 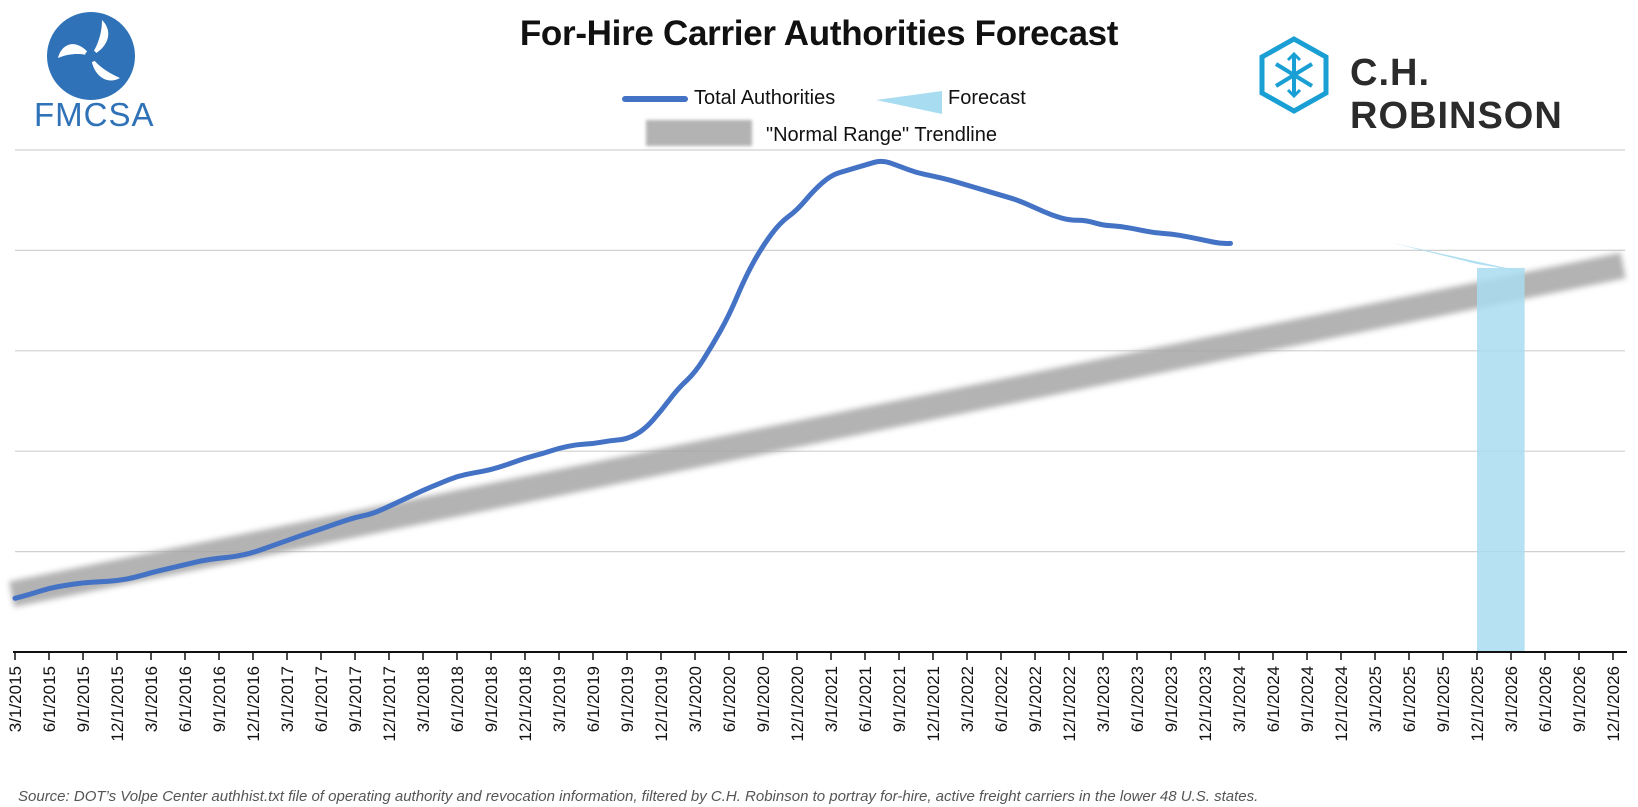 What do you see at coordinates (1409, 699) in the screenshot?
I see `x-tick-label: 6/1/2025` at bounding box center [1409, 699].